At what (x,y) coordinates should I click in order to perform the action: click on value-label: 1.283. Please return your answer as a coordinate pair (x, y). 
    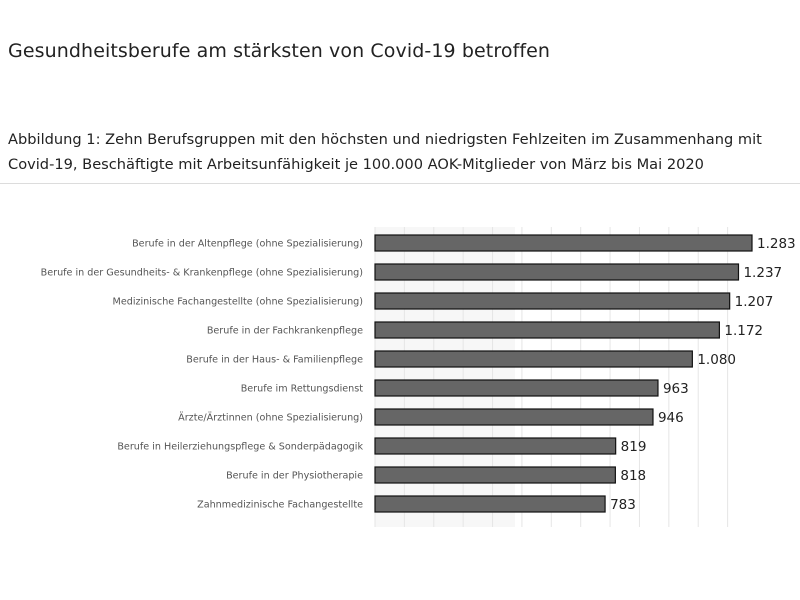
    Looking at the image, I should click on (776, 244).